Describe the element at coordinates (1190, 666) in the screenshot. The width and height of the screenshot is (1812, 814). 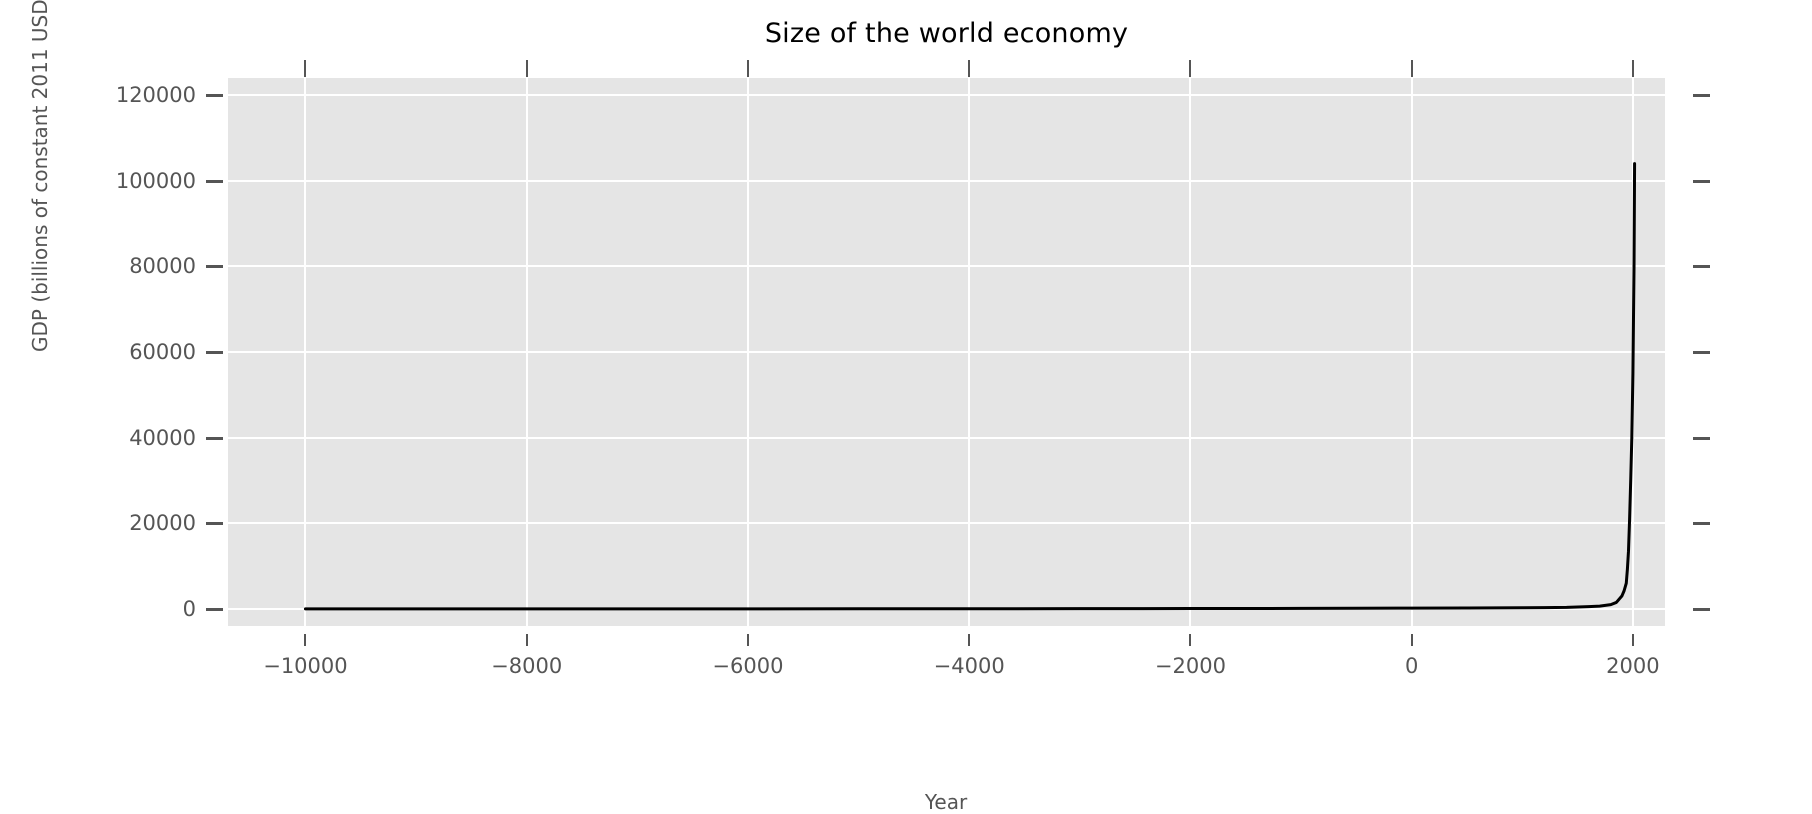
I see `x-tick-label: −2000` at that location.